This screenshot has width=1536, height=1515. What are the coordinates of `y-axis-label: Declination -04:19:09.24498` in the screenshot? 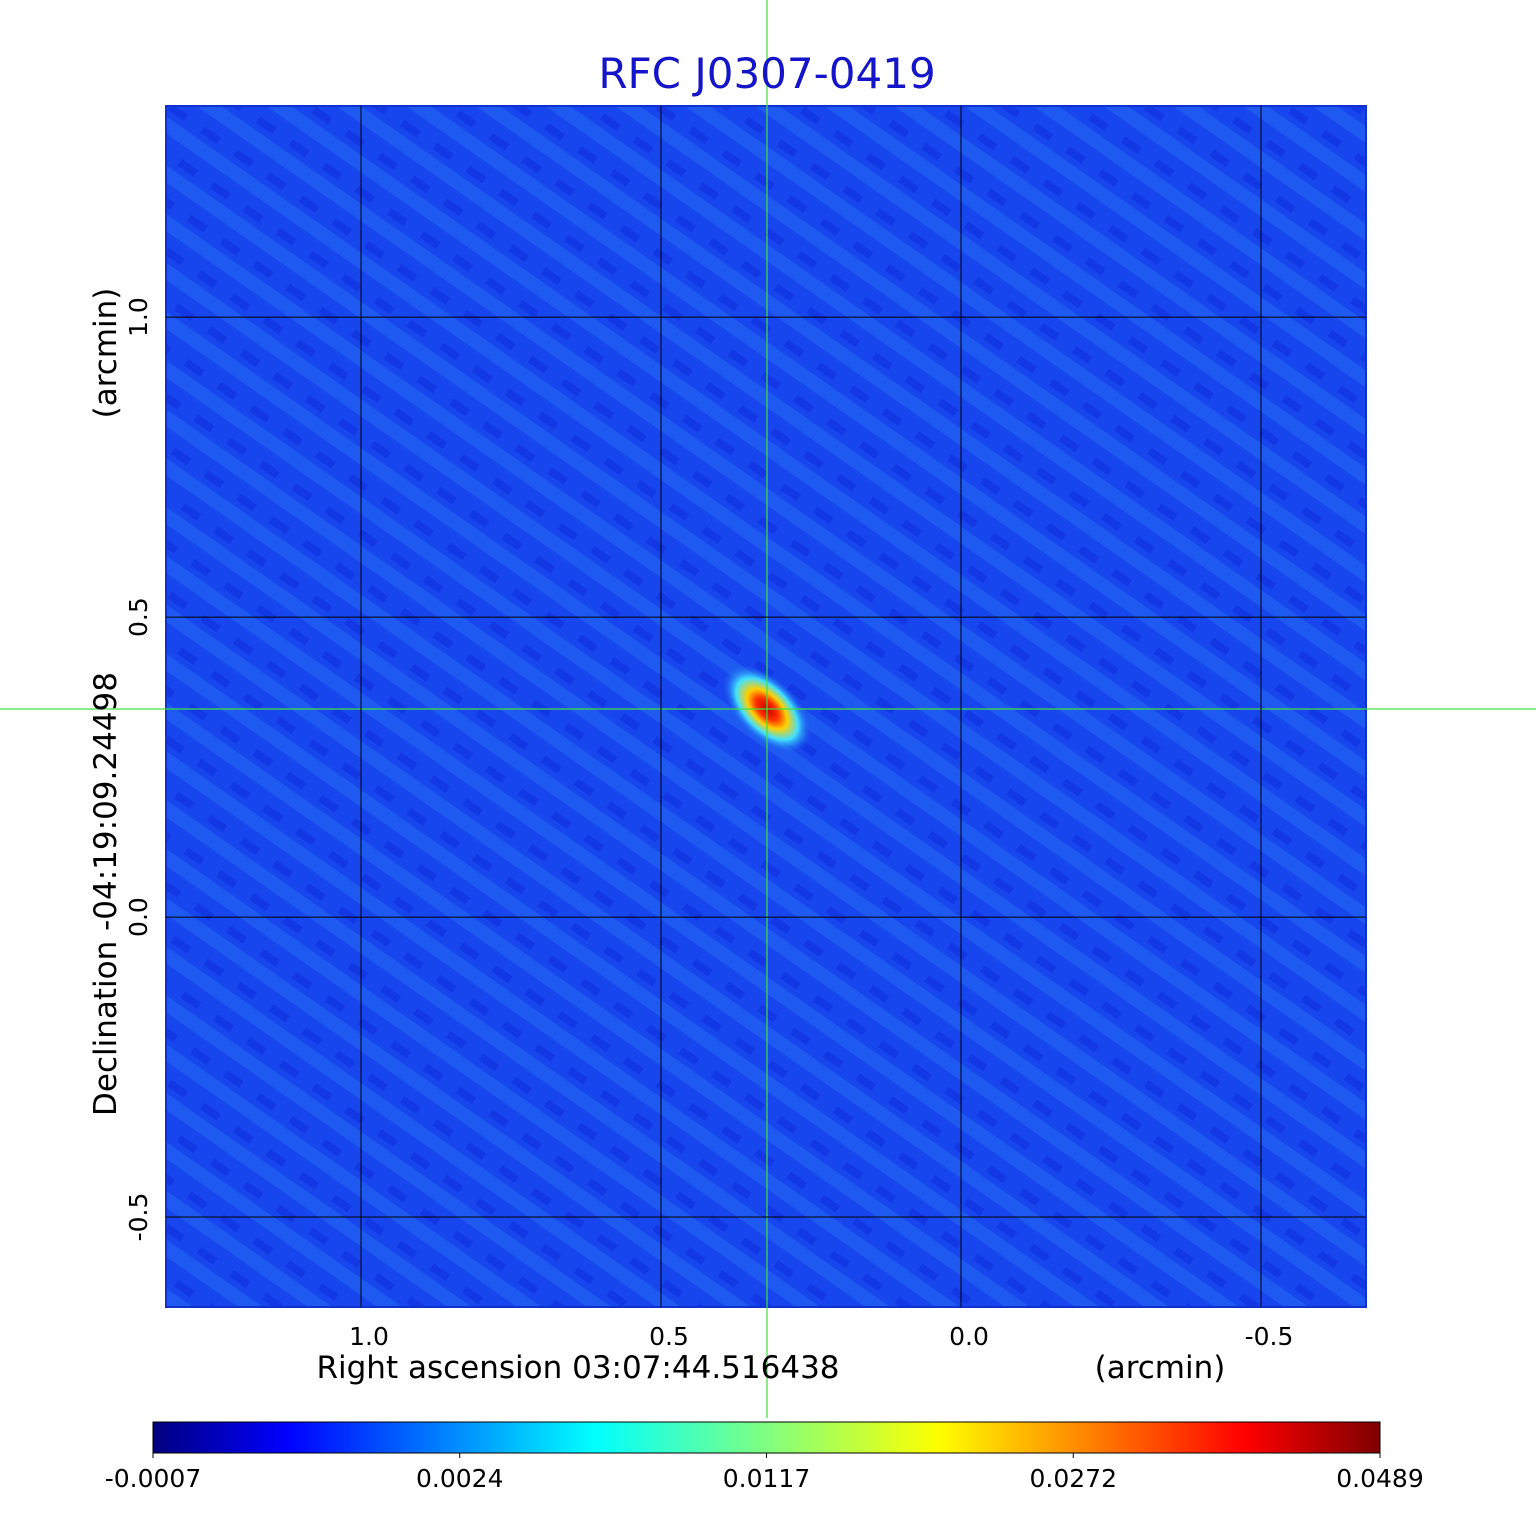 It's located at (106, 894).